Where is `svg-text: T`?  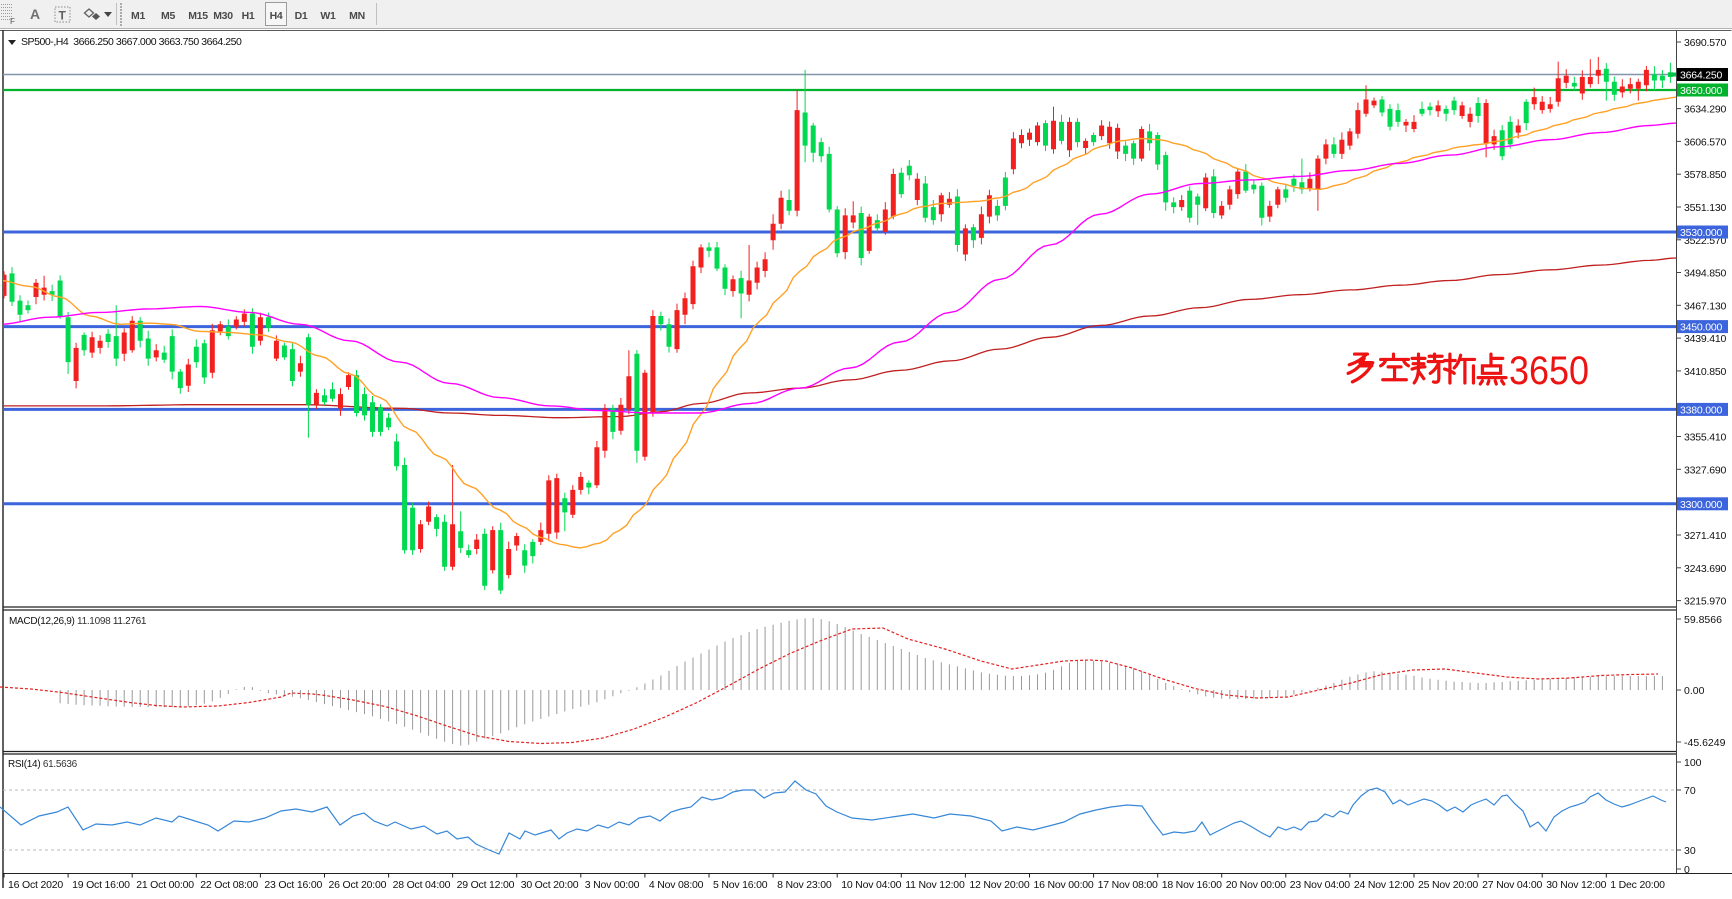 svg-text: T is located at coordinates (63, 16).